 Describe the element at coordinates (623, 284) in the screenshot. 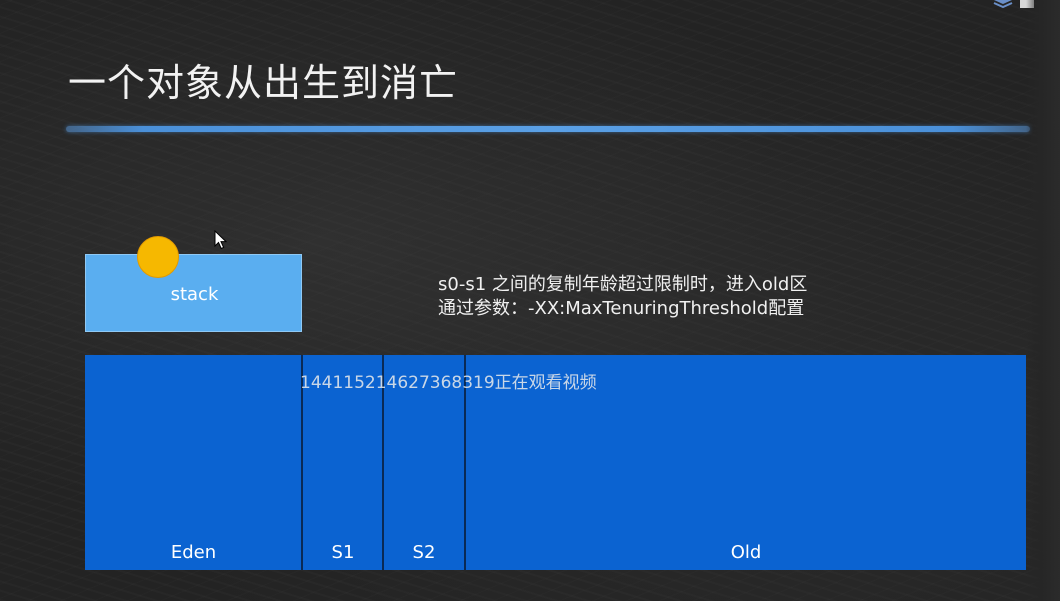

I see `note-line-1: s0-s1 之间的复制年龄超过限制时，进入old区` at that location.